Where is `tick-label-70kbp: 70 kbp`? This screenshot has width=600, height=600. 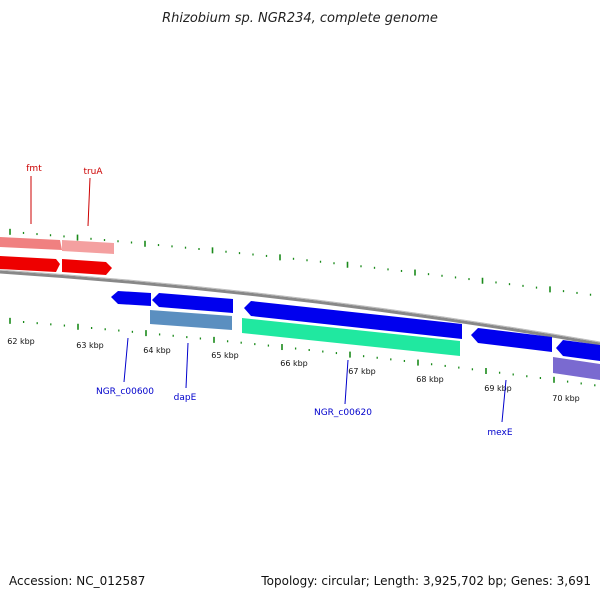
tick-label-70kbp: 70 kbp is located at coordinates (566, 398).